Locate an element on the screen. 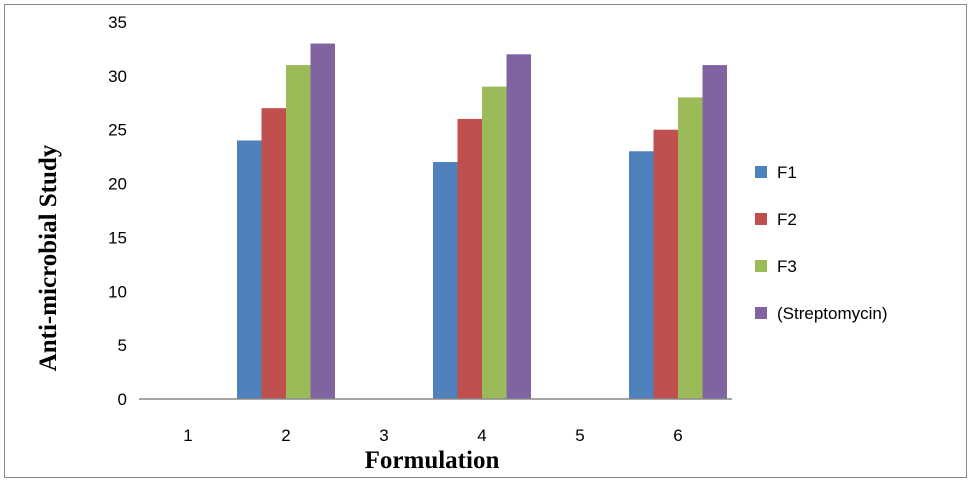  y-tick-label: 35 is located at coordinates (117, 22).